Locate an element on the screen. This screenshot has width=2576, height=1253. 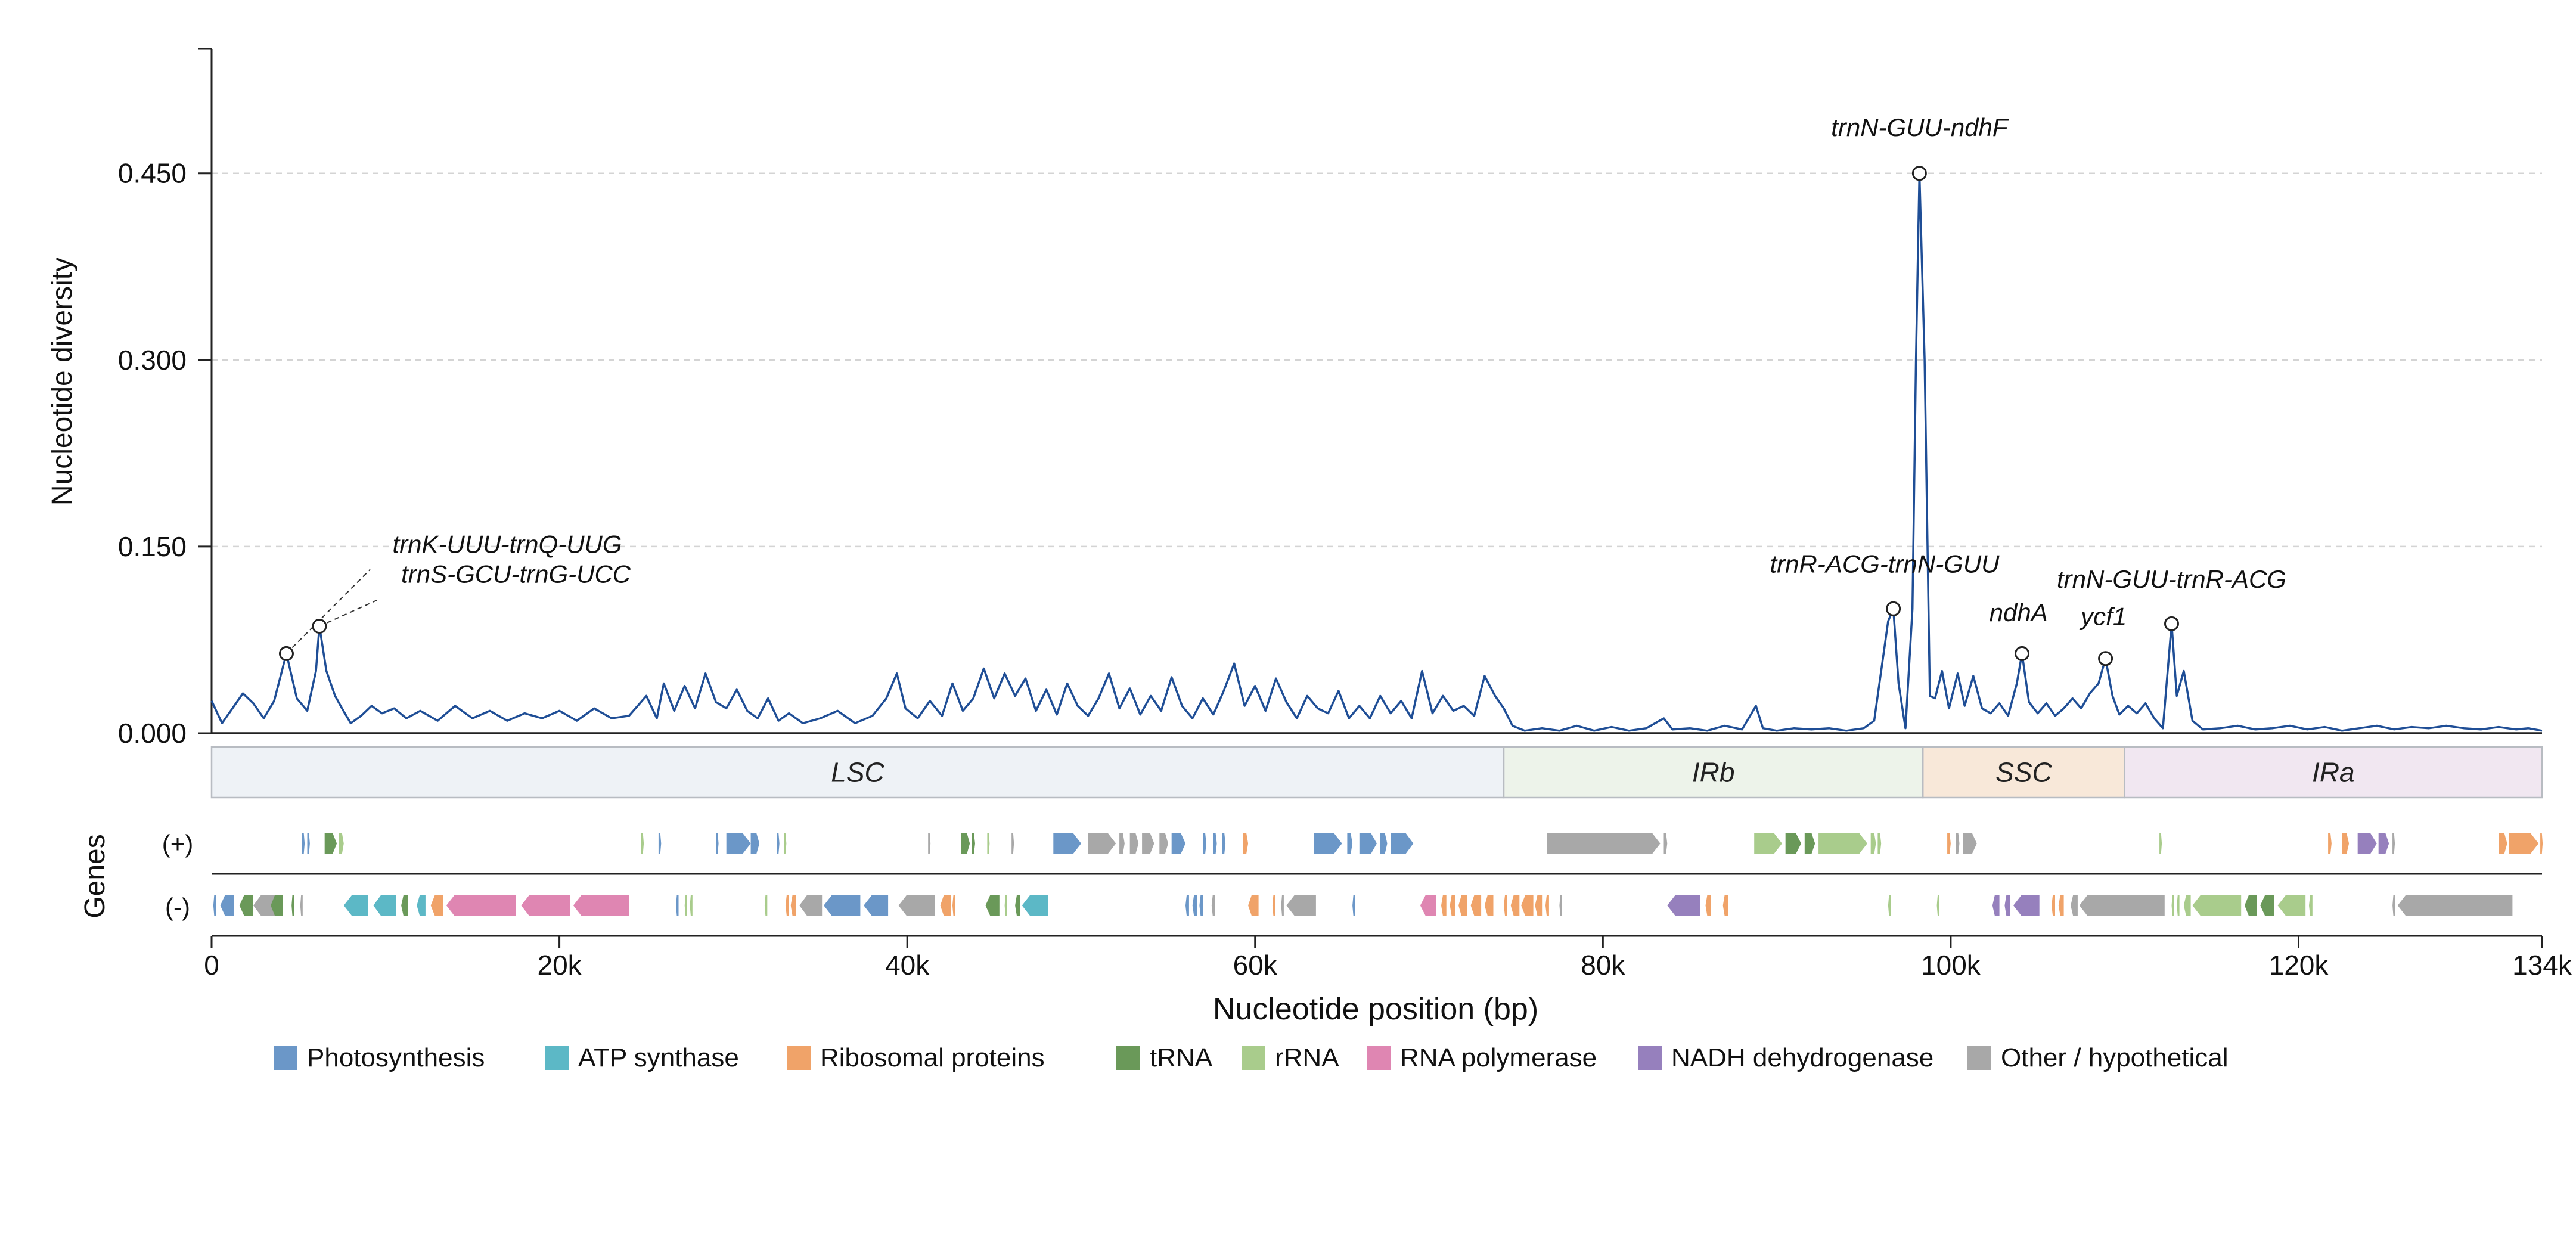
y-tick-label: 0.150 is located at coordinates (153, 546).